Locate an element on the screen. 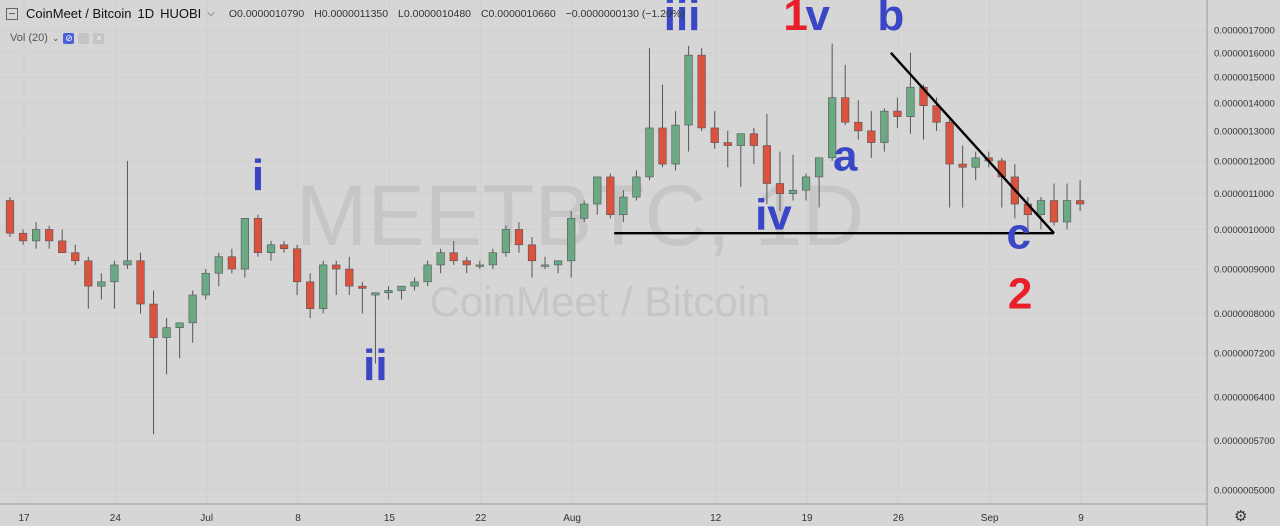  price-tick-label: 0.0000005700 is located at coordinates (1244, 441).